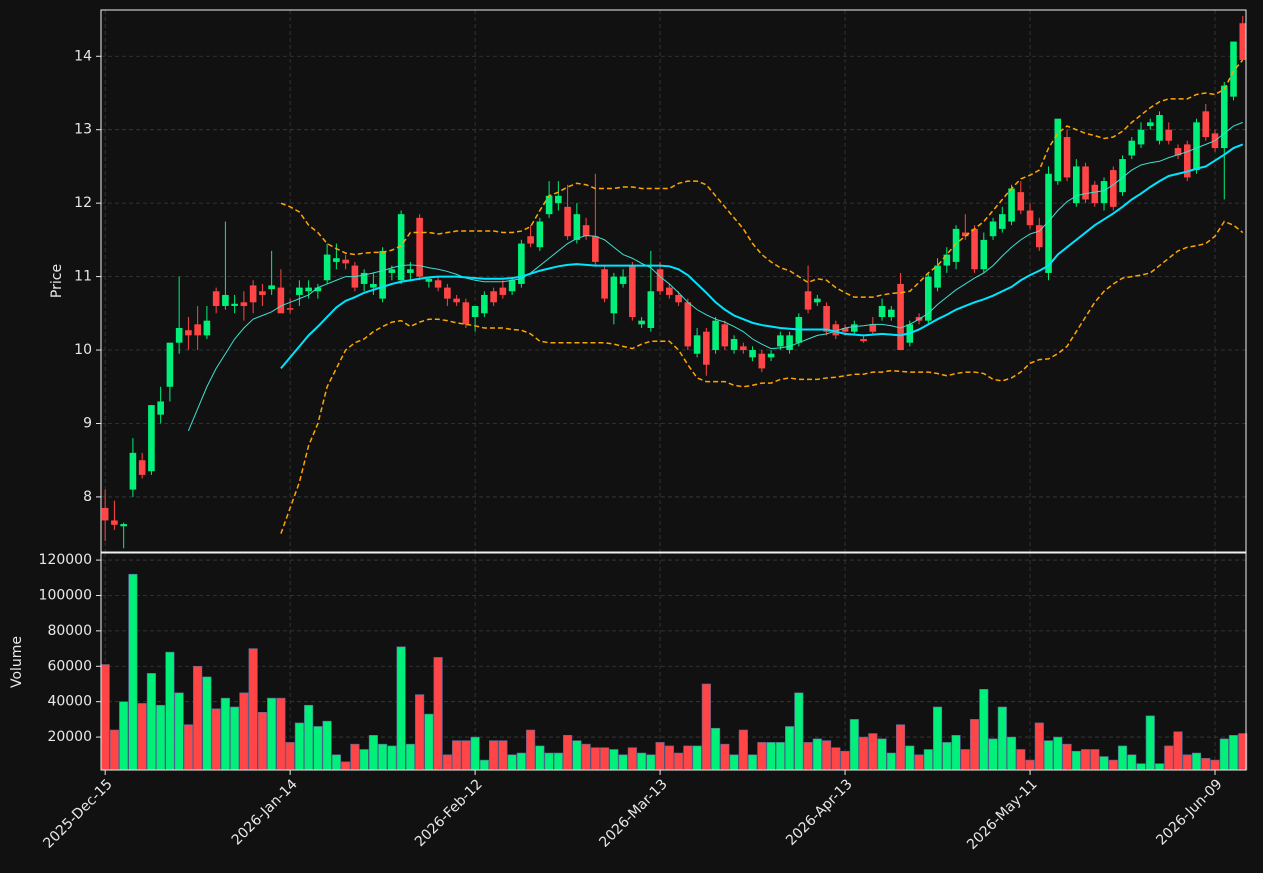 Image resolution: width=1263 pixels, height=873 pixels. Describe the element at coordinates (87, 423) in the screenshot. I see `y-tick-label: 9` at that location.